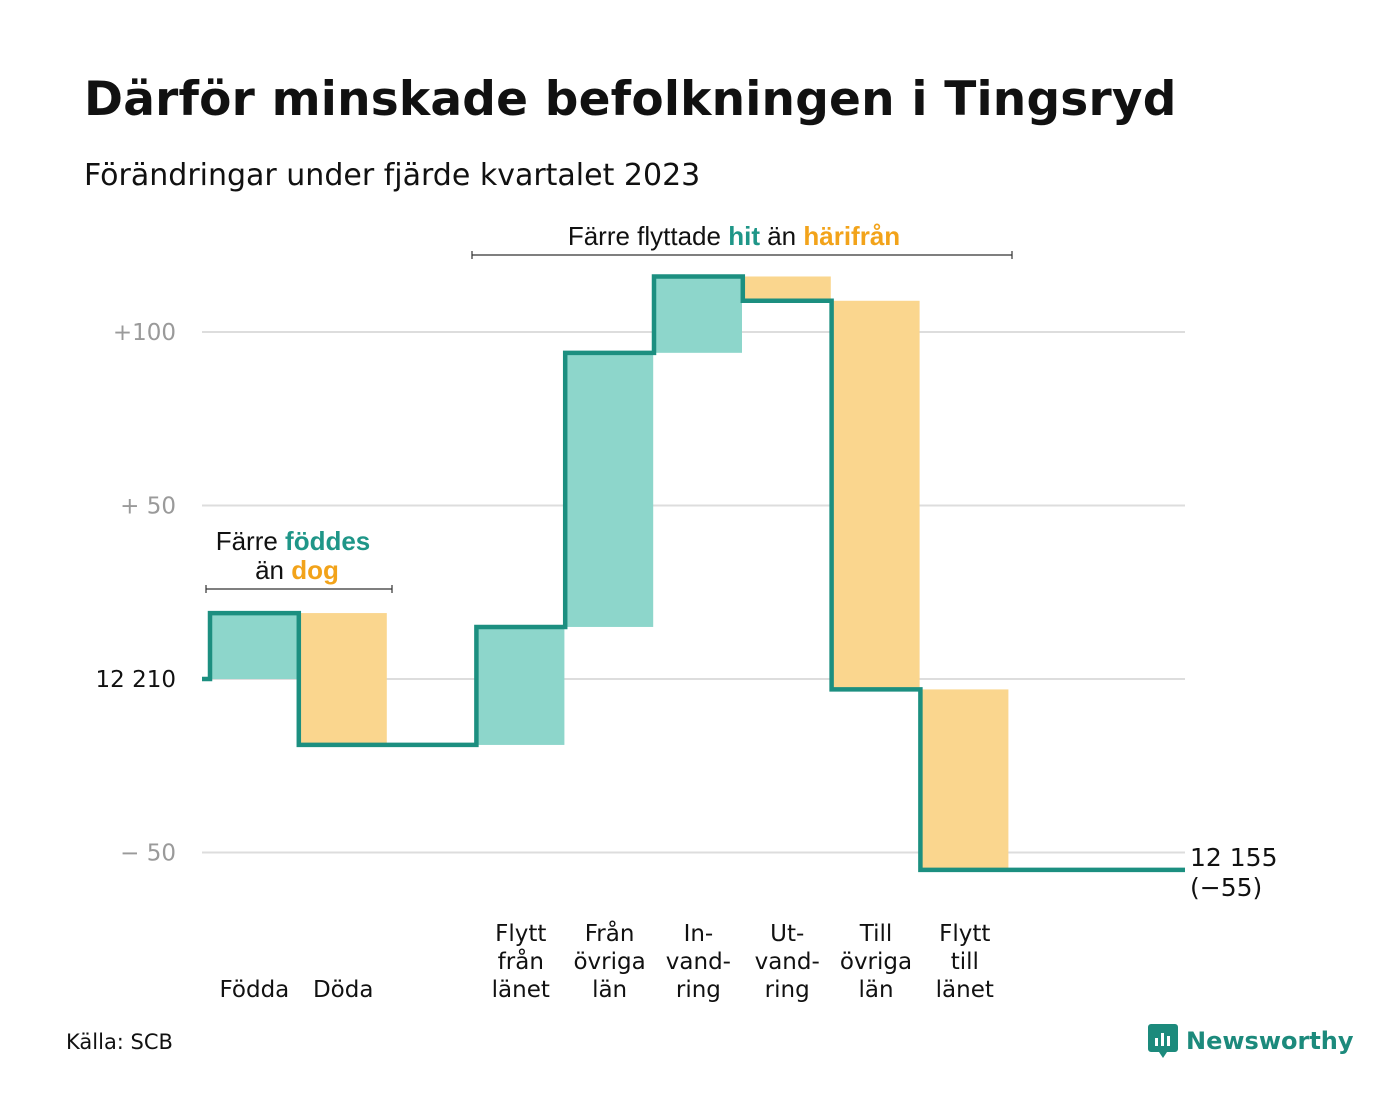 The height and width of the screenshot is (1120, 1400). I want to click on brand-logo: Newsworthy, so click(1251, 1041).